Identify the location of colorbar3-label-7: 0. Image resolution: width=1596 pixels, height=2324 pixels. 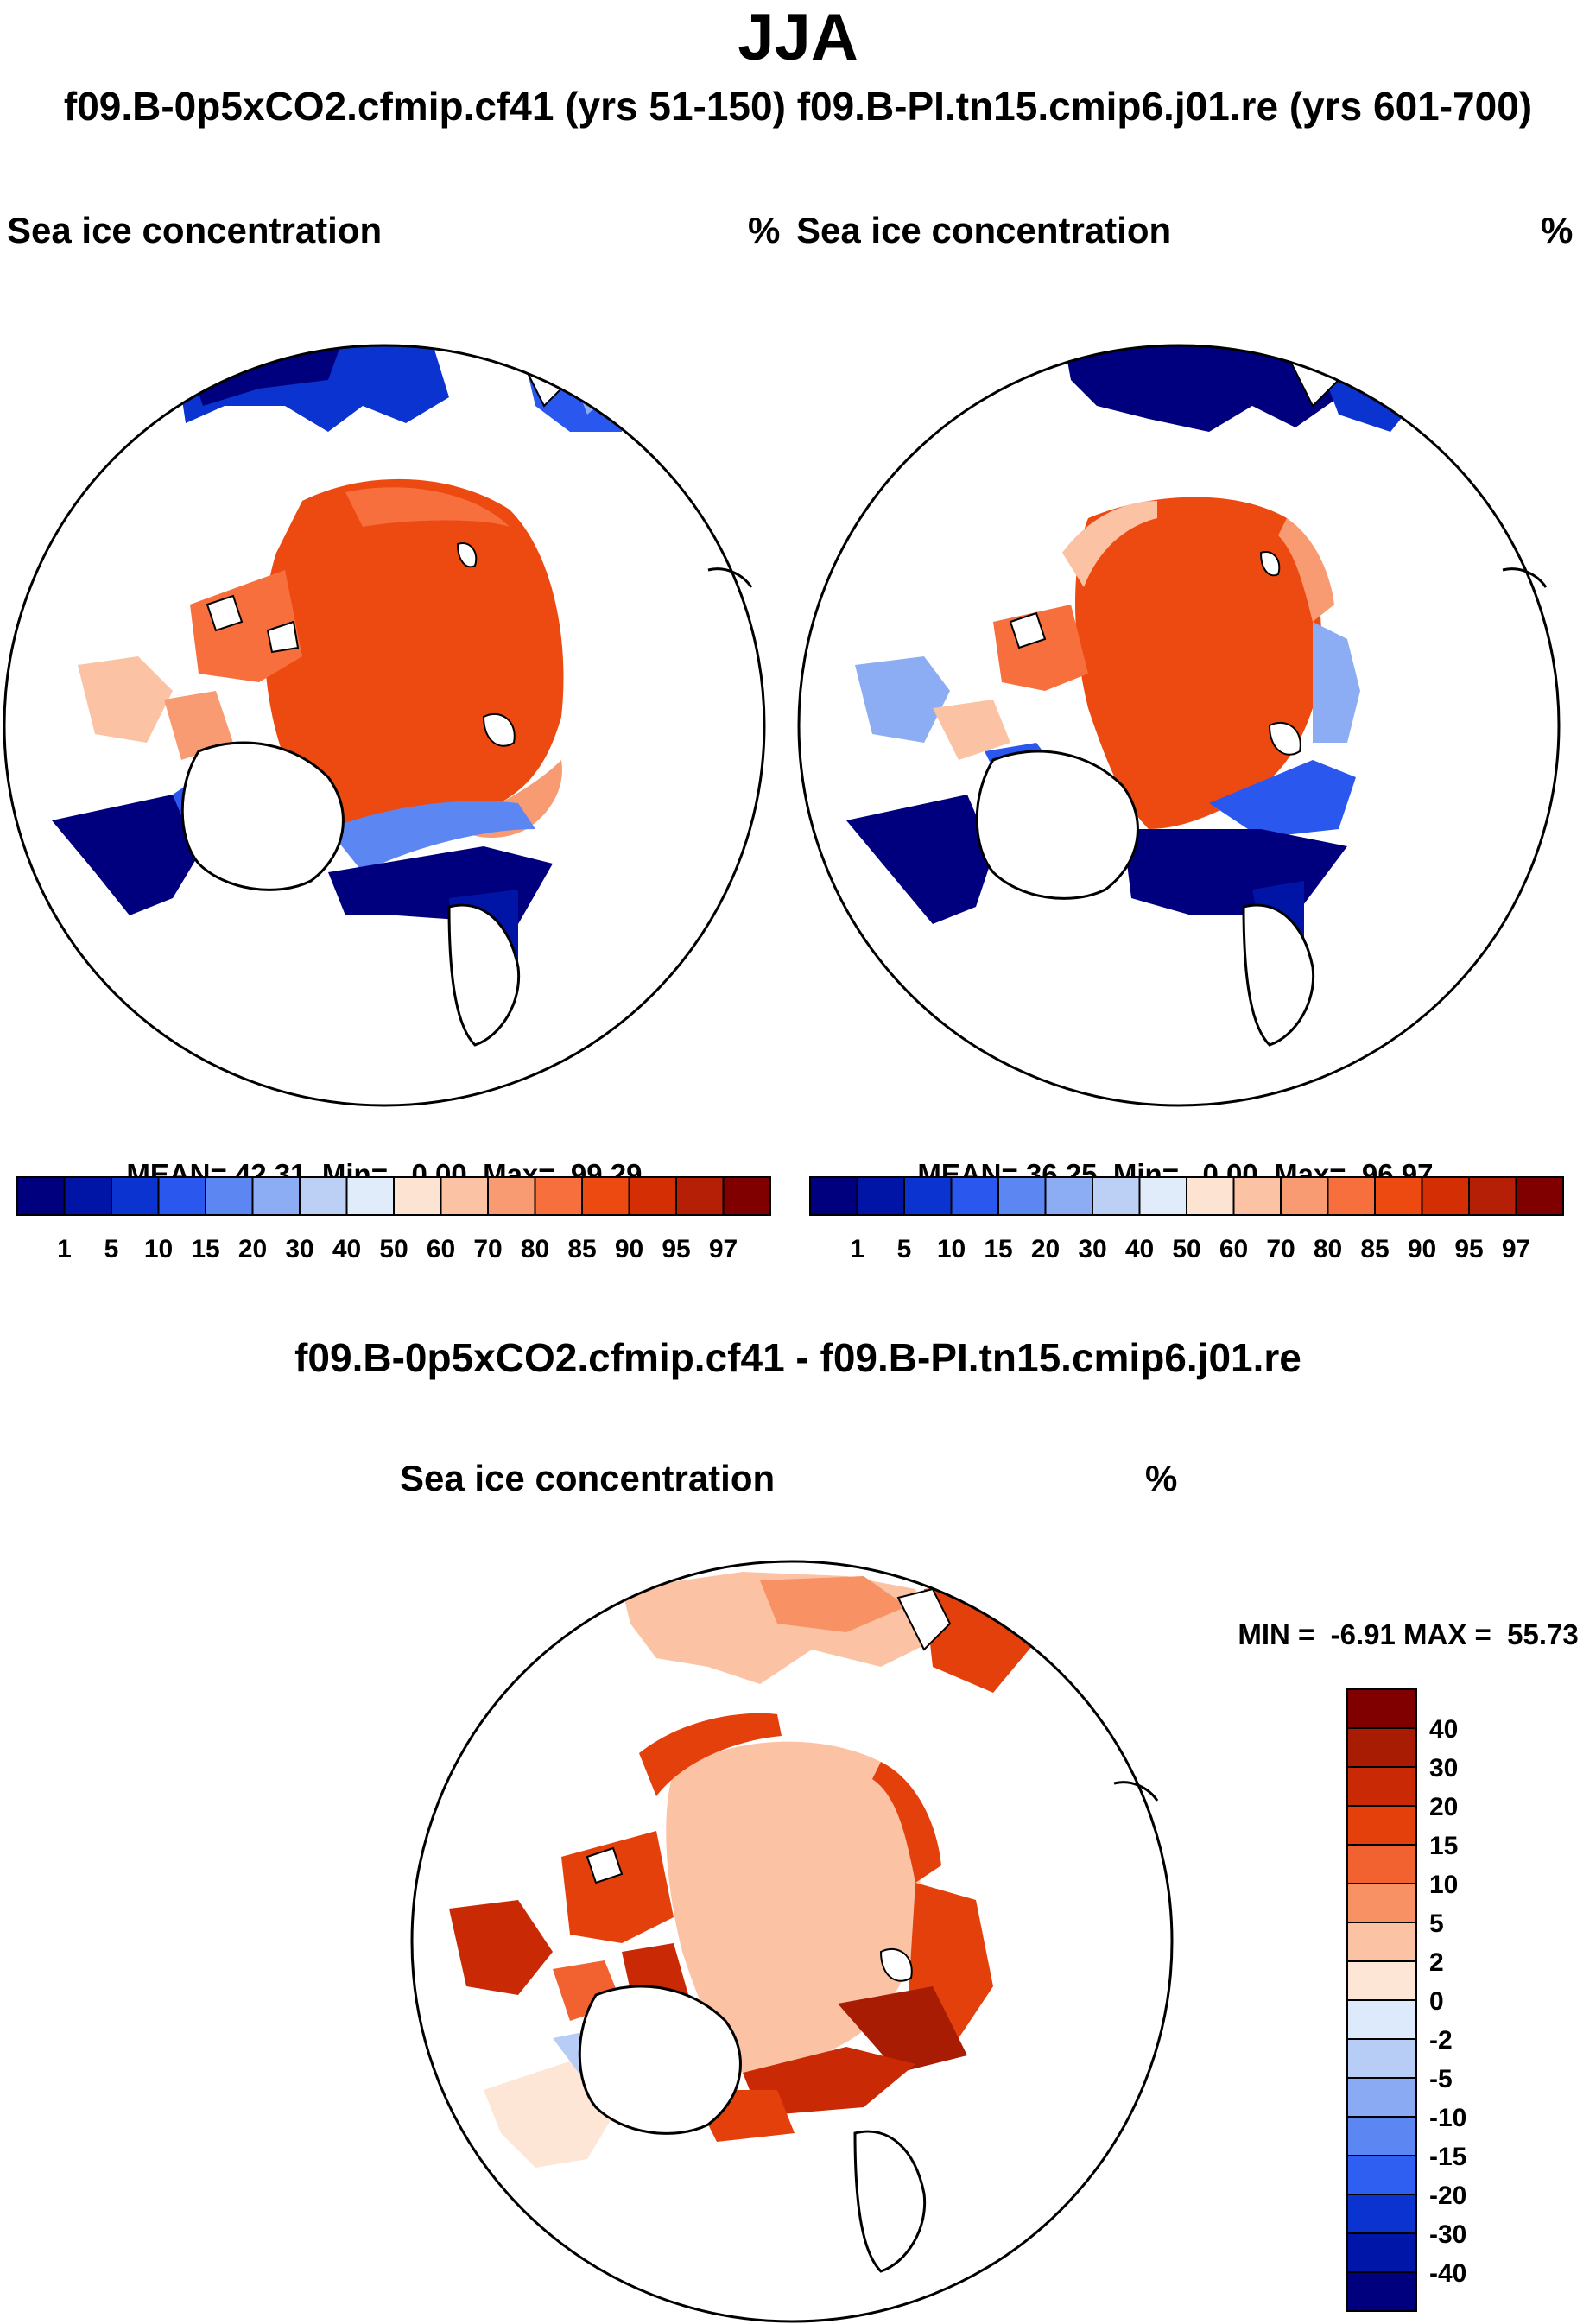
(1437, 2001).